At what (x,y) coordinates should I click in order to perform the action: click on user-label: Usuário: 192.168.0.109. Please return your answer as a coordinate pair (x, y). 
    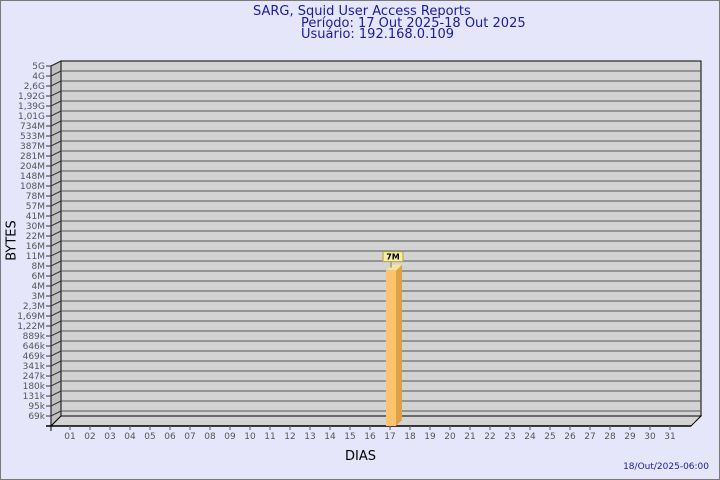
    Looking at the image, I should click on (378, 34).